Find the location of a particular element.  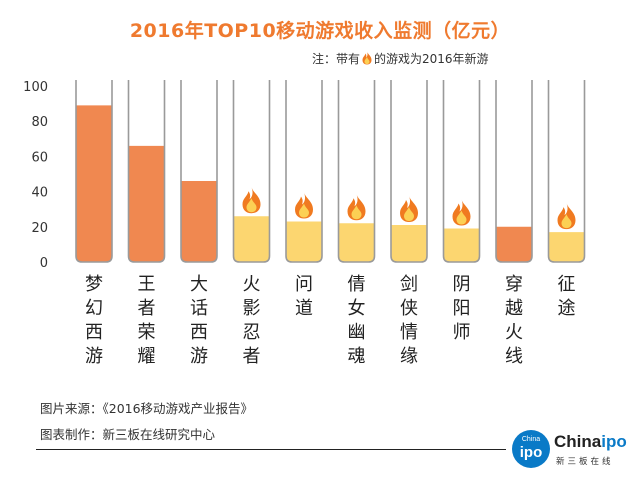

category-label-char: 魂 is located at coordinates (357, 356).